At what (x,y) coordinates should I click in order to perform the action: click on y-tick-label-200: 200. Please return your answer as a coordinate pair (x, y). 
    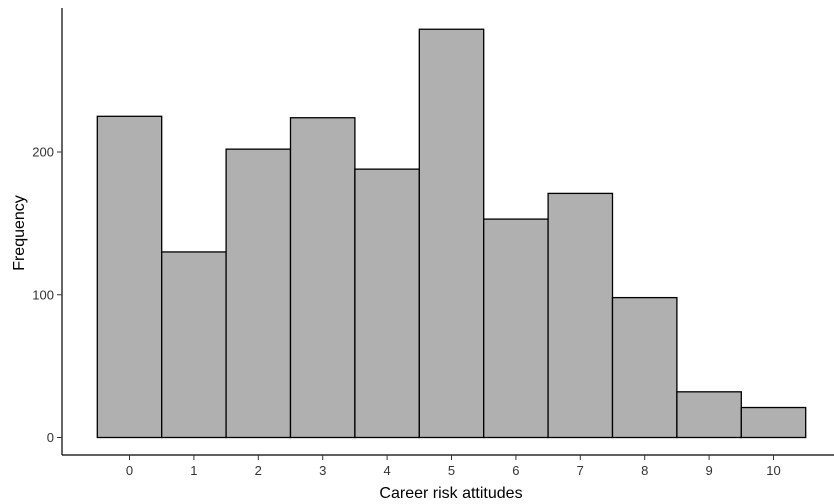
    Looking at the image, I should click on (43, 152).